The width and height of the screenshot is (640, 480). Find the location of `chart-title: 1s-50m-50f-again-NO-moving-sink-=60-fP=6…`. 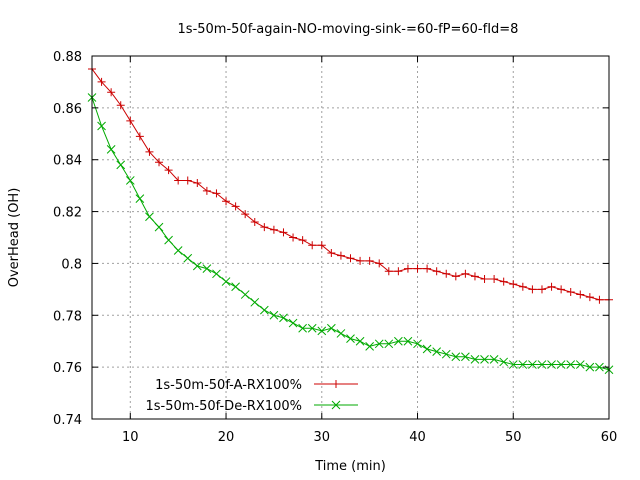

chart-title: 1s-50m-50f-again-NO-moving-sink-=60-fP=6… is located at coordinates (348, 29).